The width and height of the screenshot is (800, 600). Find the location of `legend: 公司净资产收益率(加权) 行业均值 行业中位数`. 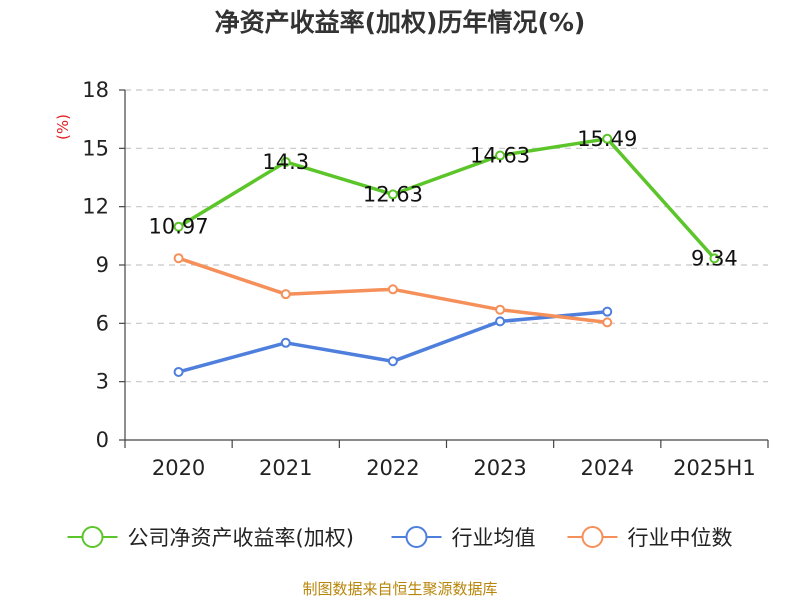

legend: 公司净资产收益率(加权) 行业均值 行业中位数 is located at coordinates (400, 538).